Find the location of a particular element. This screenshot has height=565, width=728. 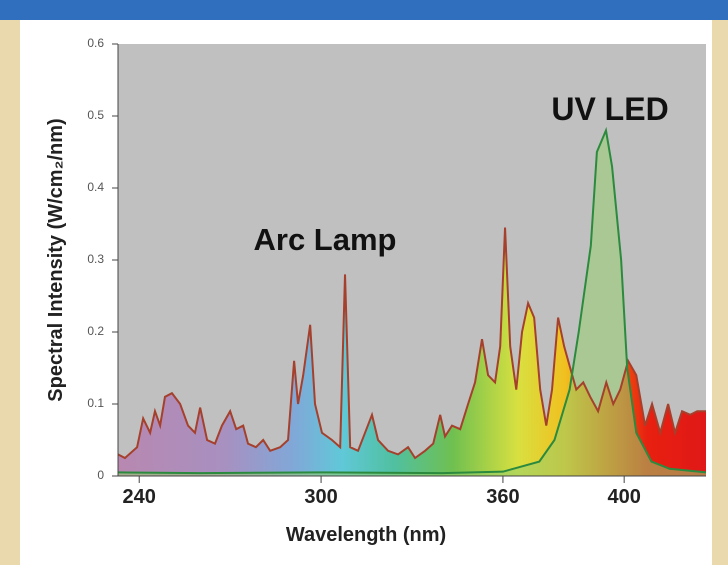

y-tick-label: 0.5 is located at coordinates (95, 115).